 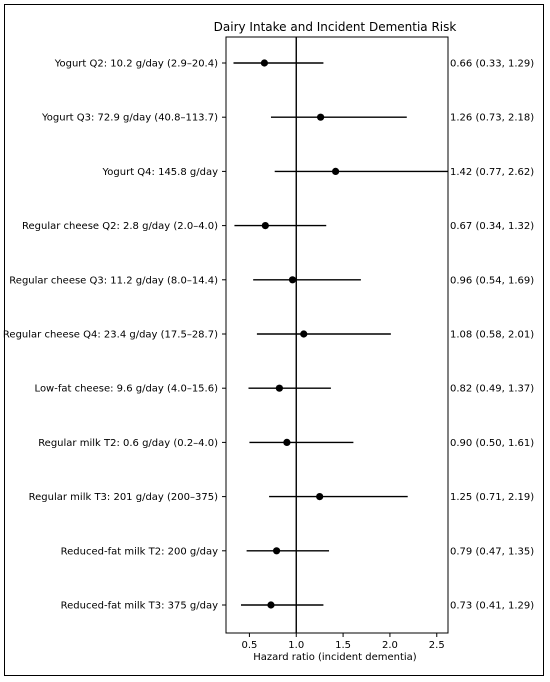 I want to click on ci-text: 1.26 (0.73, 2.18), so click(x=492, y=118).